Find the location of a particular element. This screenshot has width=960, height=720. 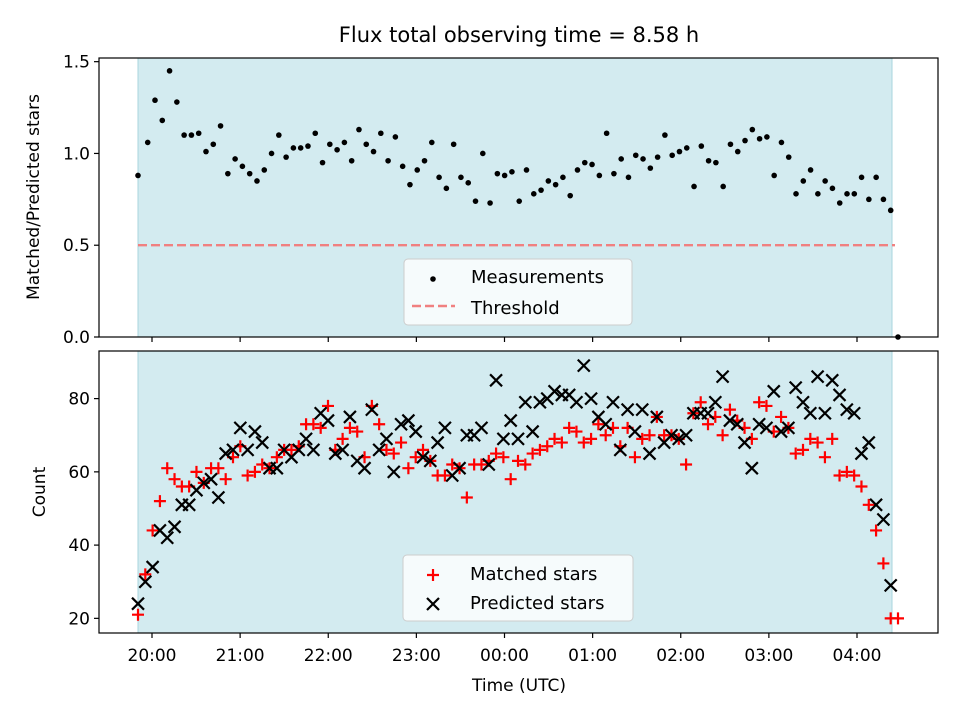

top-y-tick-label: 1.0 is located at coordinates (76, 154).